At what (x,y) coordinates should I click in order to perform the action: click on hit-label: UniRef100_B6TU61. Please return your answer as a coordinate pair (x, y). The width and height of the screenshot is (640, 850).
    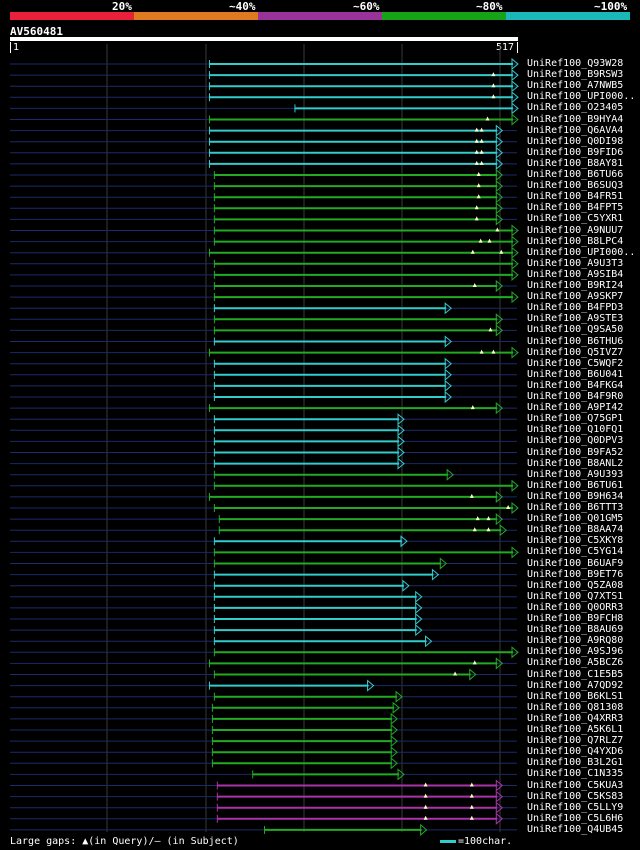
    Looking at the image, I should click on (575, 485).